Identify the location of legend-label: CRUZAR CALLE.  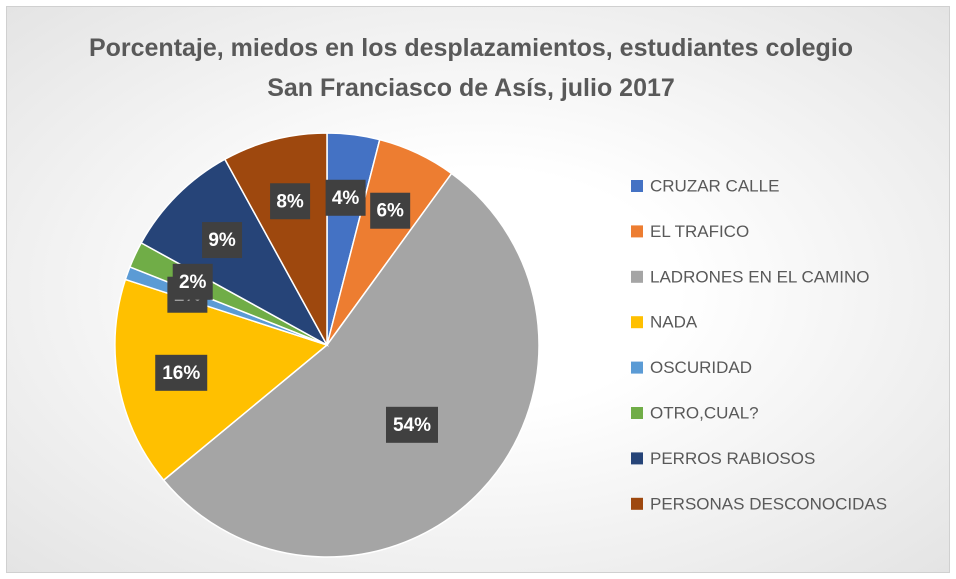
(714, 185).